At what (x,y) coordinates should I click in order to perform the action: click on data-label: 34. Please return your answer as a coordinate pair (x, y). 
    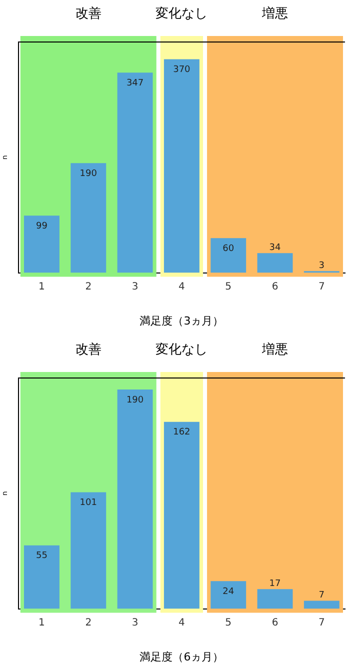
    Looking at the image, I should click on (275, 248).